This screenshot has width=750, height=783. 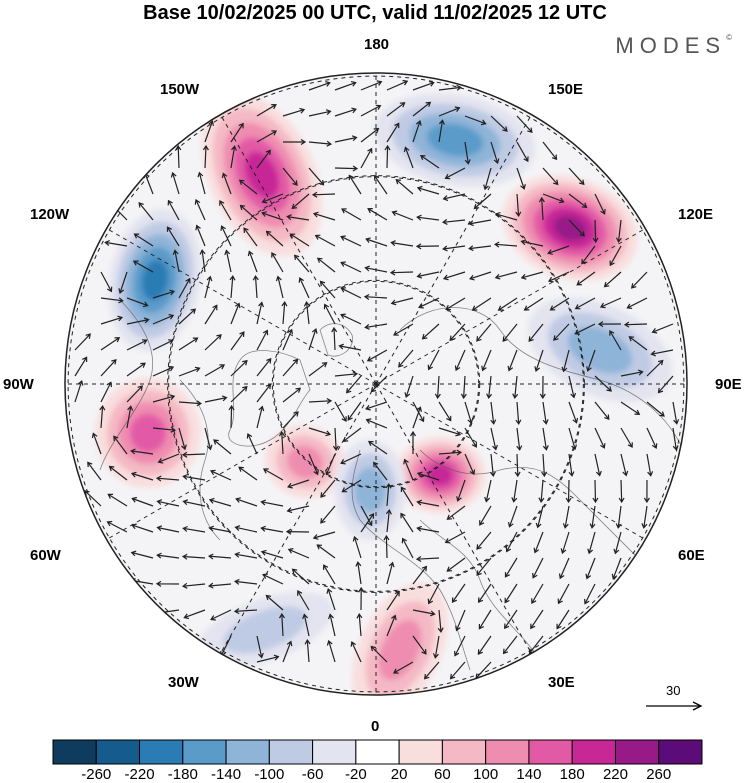 I want to click on anomaly-alaska-canada-west, so click(x=155, y=280).